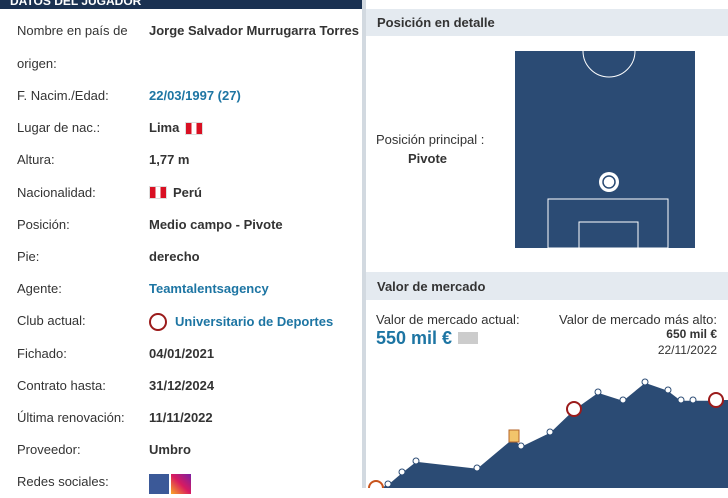  I want to click on field-value: Jorge Salvador Murrugarra Torres, so click(254, 31).